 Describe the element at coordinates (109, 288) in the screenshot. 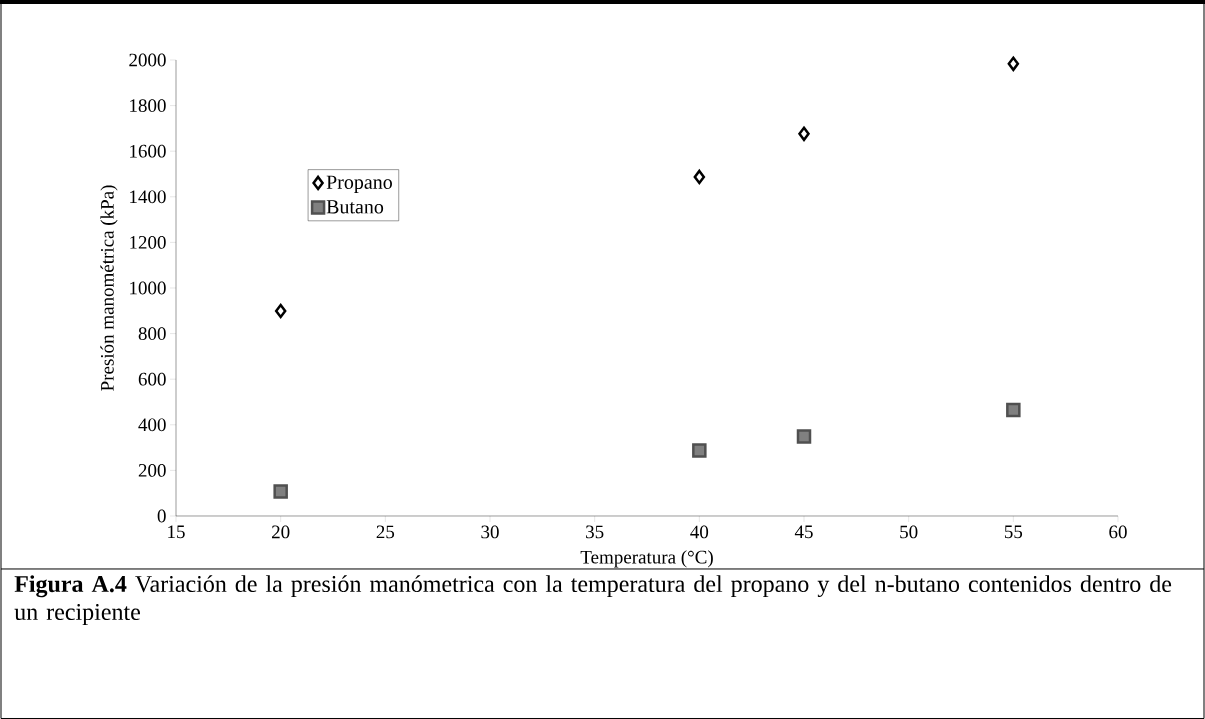

I see `y-axis-title: Presión manométrica (kPa)` at that location.